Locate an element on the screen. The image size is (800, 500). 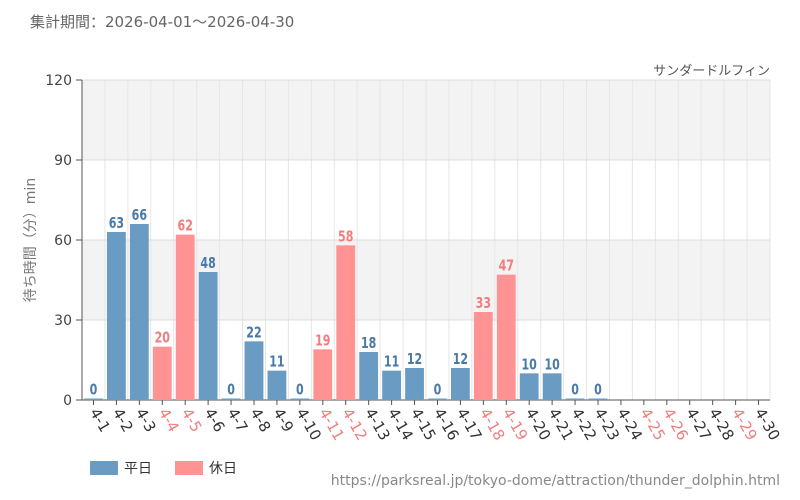
legend-weekday: 平日 is located at coordinates (121, 468).